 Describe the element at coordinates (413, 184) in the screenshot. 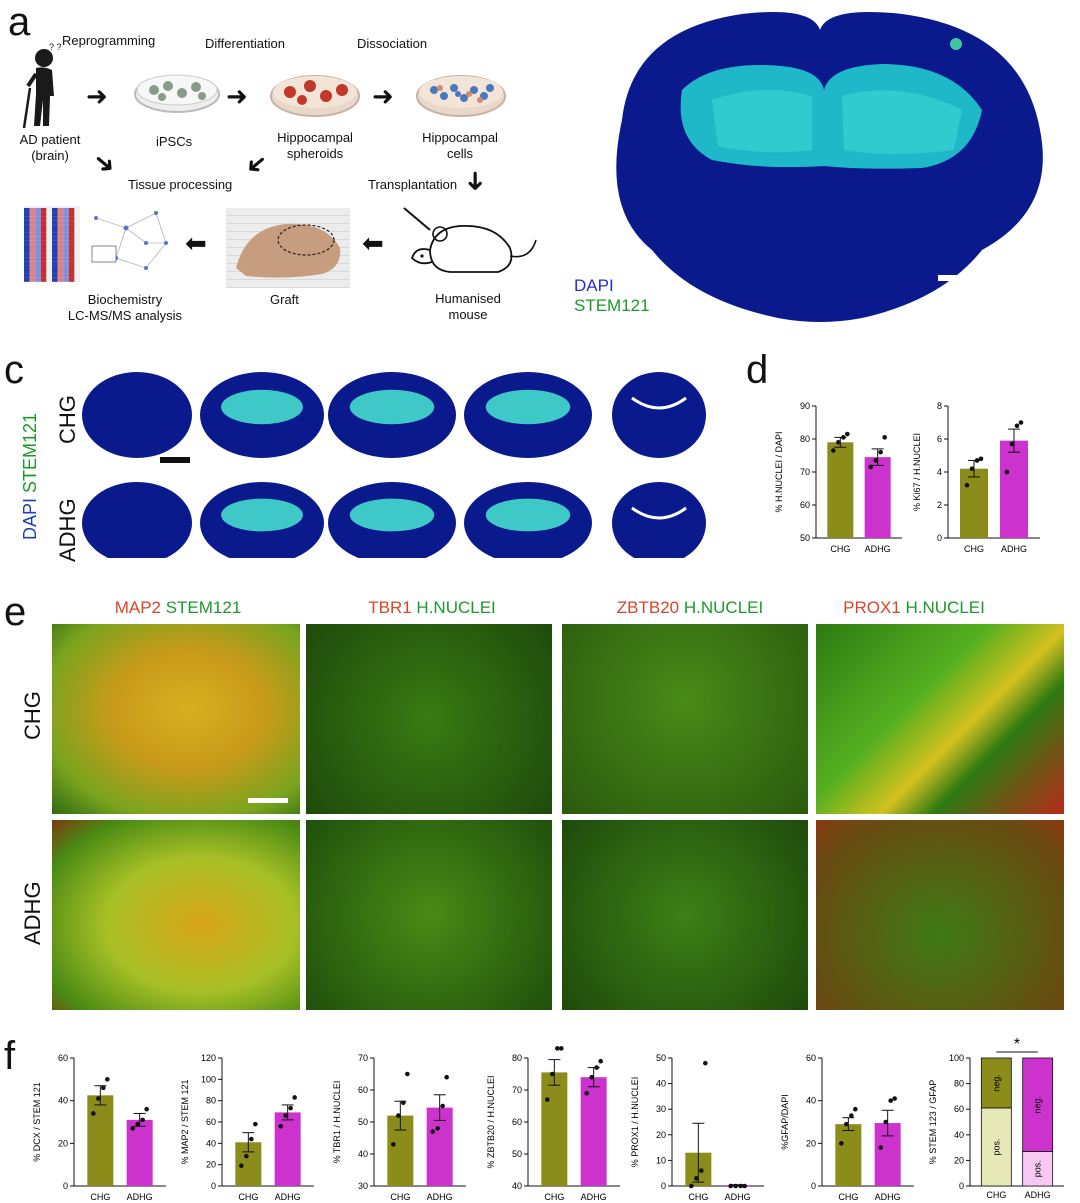

I see `label-transplantation: Transplantation` at that location.